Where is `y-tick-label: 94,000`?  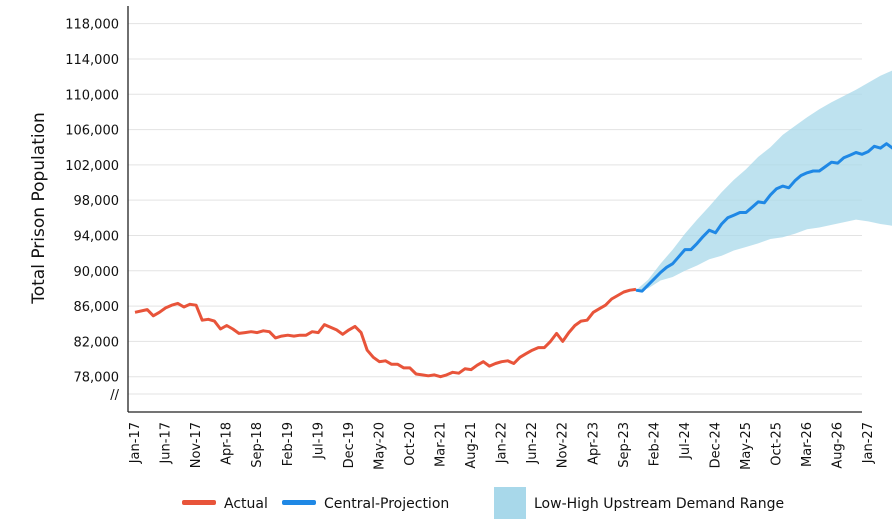 y-tick-label: 94,000 is located at coordinates (97, 236).